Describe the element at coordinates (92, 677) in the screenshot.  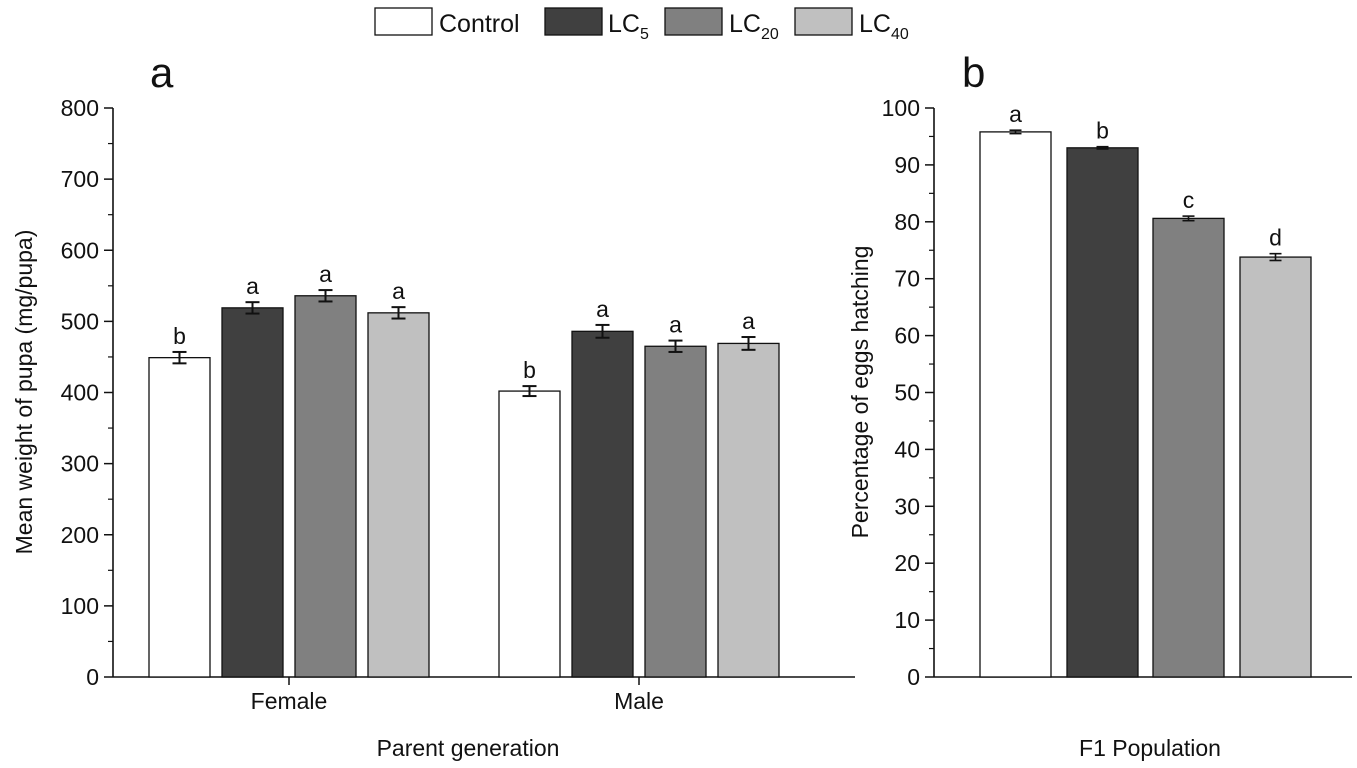
I see `panel-a-ytick-label: 0` at that location.